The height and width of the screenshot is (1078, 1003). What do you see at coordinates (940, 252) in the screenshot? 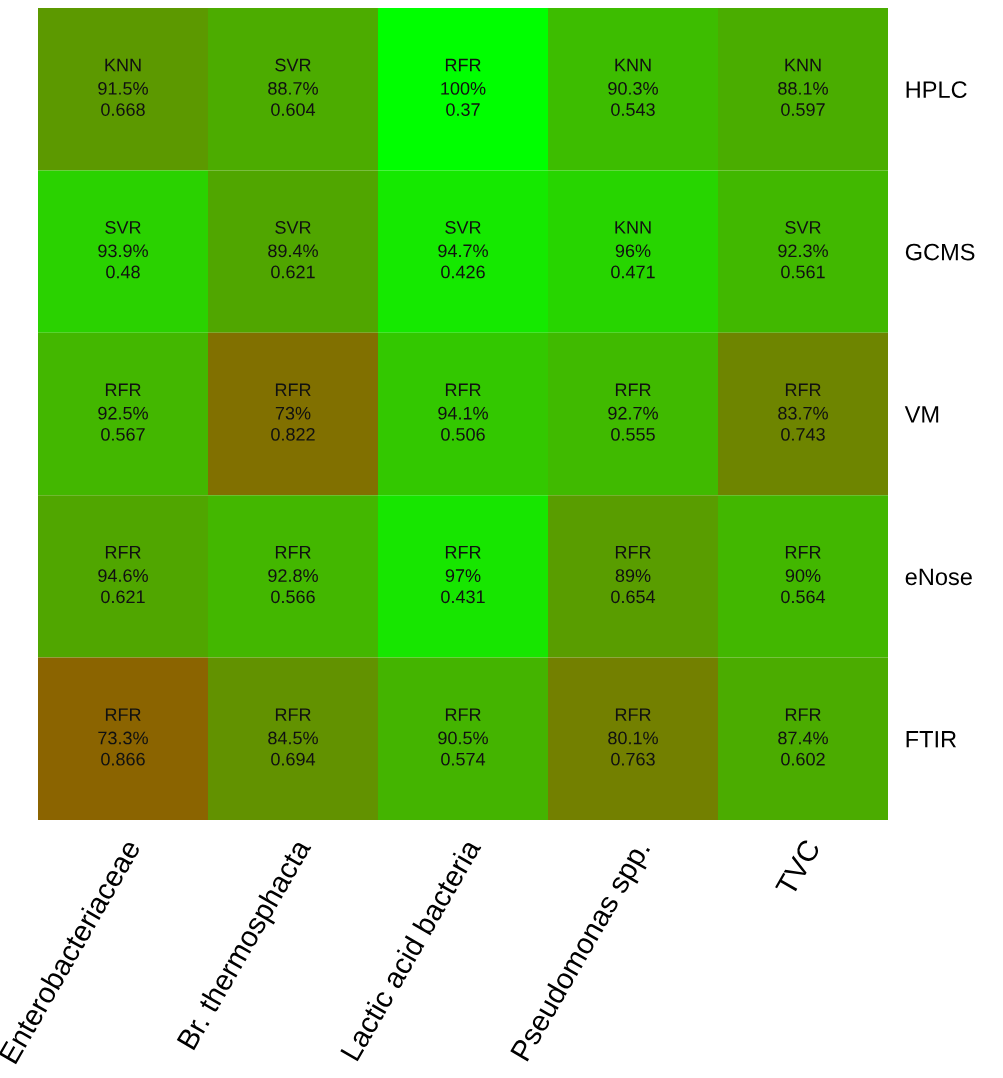
I see `y-tick-label: GCMS` at bounding box center [940, 252].